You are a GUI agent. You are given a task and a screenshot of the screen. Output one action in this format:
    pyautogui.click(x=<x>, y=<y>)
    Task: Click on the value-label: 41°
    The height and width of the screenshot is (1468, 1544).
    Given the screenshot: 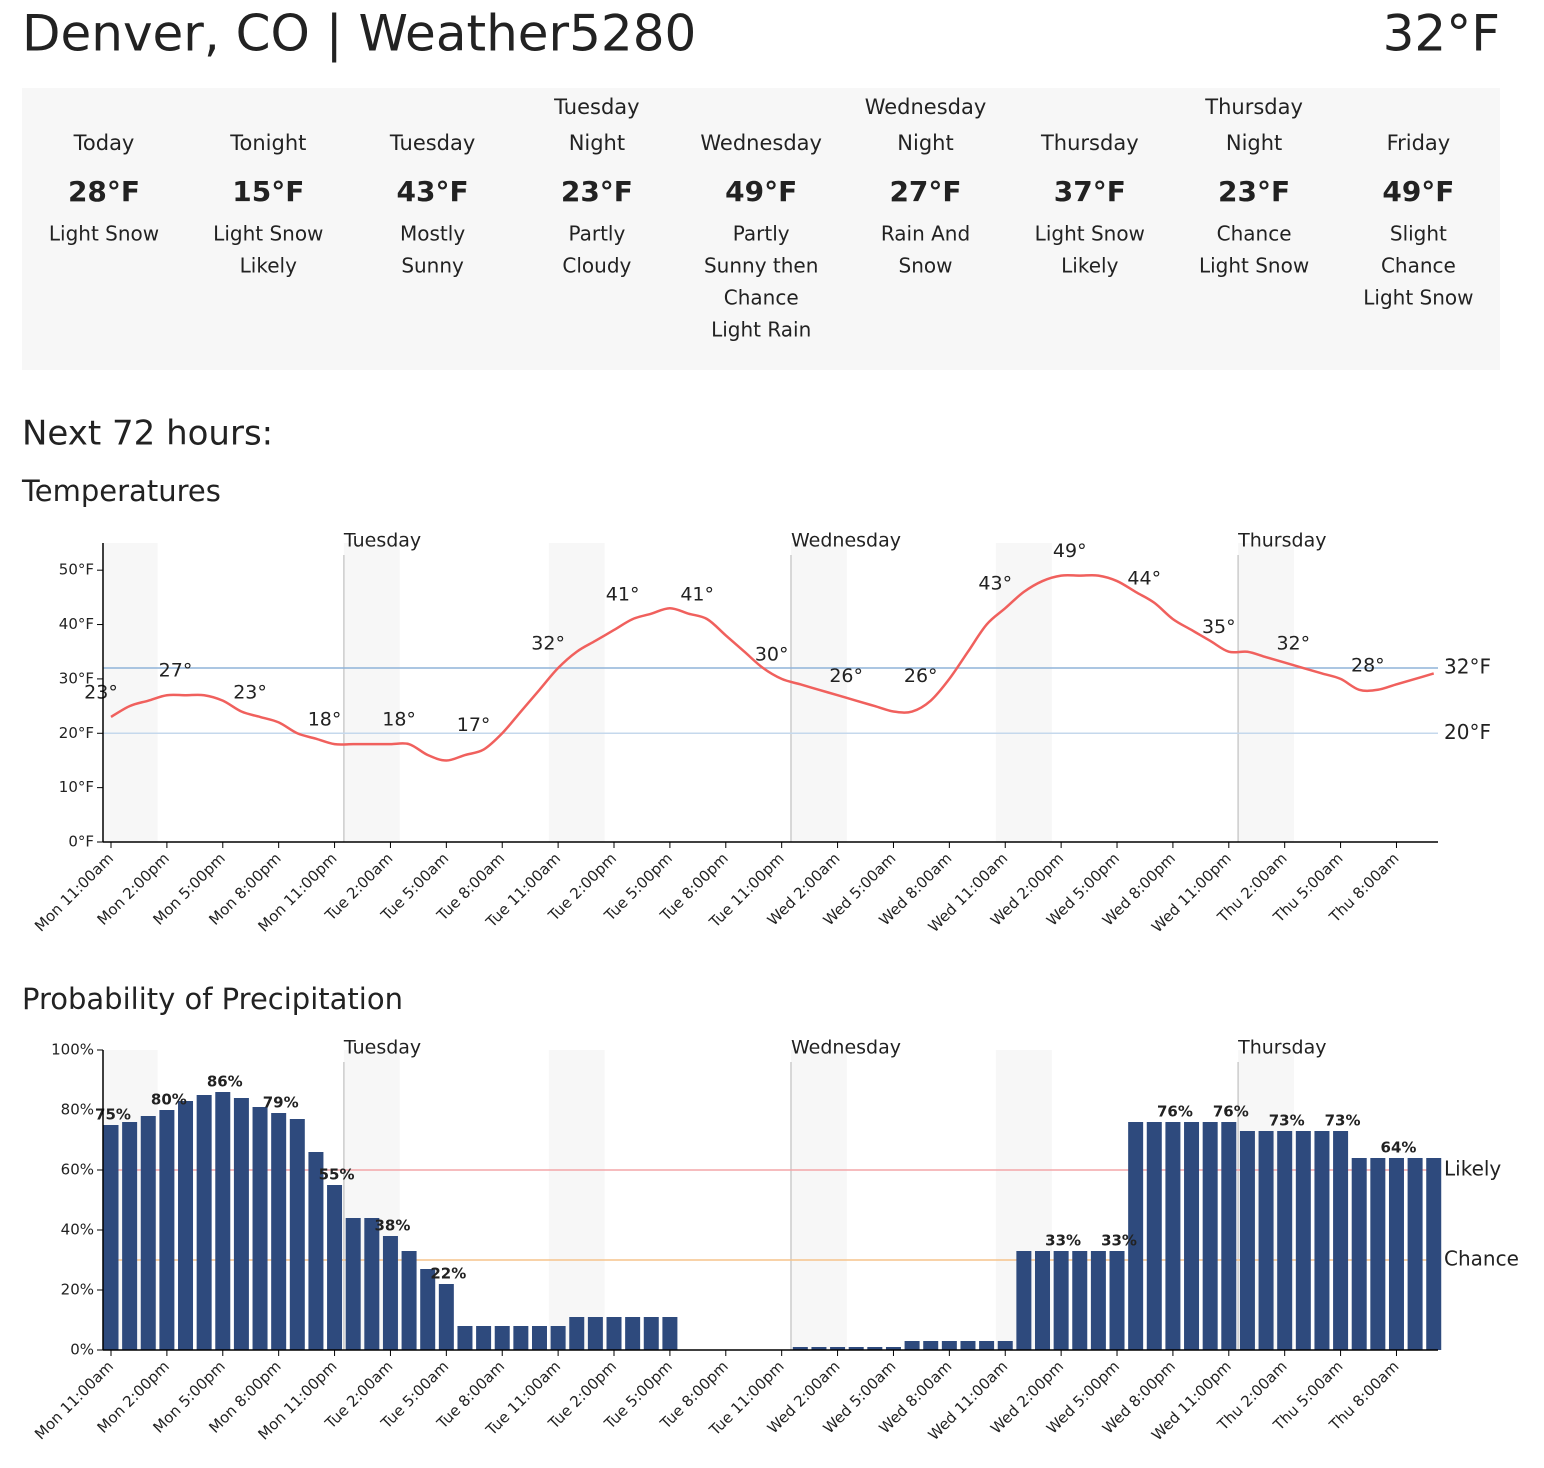 What is the action you would take?
    pyautogui.click(x=623, y=595)
    